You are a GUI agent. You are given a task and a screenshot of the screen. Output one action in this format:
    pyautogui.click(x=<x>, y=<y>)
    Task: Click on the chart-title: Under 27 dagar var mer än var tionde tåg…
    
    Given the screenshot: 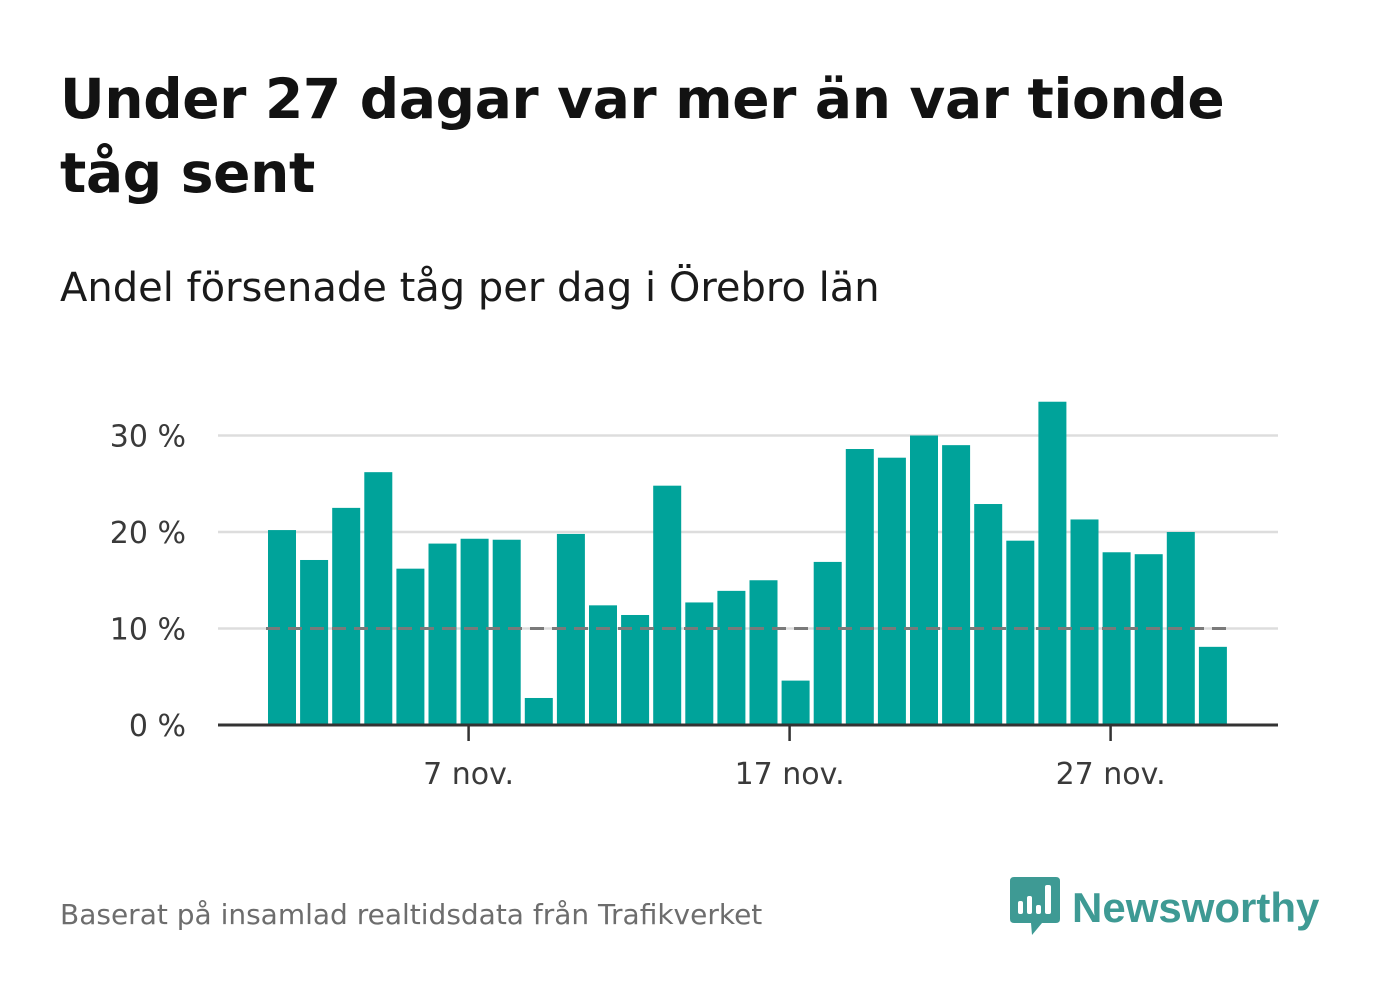 What is the action you would take?
    pyautogui.click(x=642, y=136)
    